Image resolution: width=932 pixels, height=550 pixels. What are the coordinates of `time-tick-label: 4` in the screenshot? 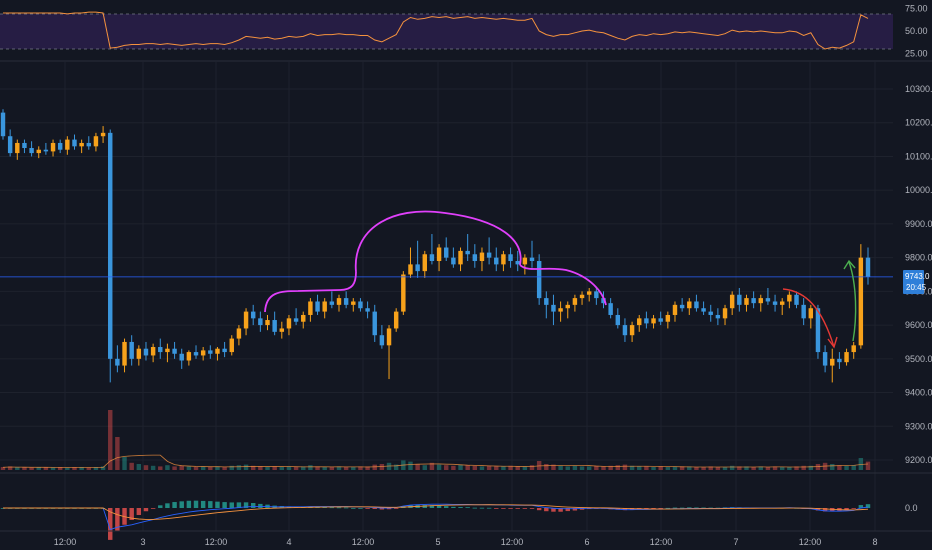 It's located at (288, 542).